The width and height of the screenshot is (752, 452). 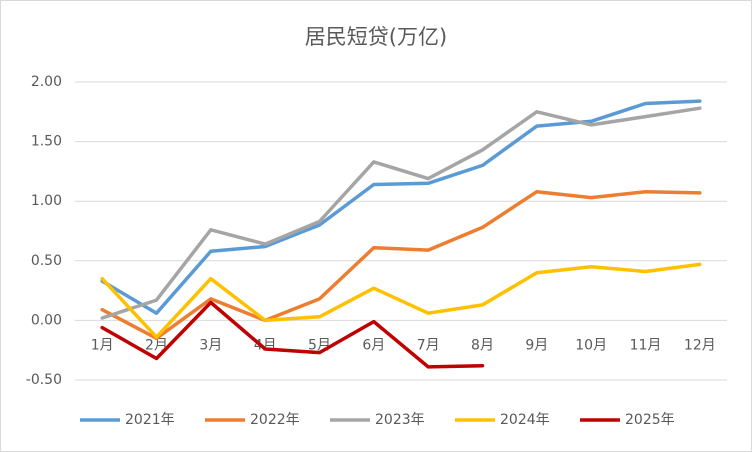 I want to click on x-tick-label: 3月, so click(x=210, y=345).